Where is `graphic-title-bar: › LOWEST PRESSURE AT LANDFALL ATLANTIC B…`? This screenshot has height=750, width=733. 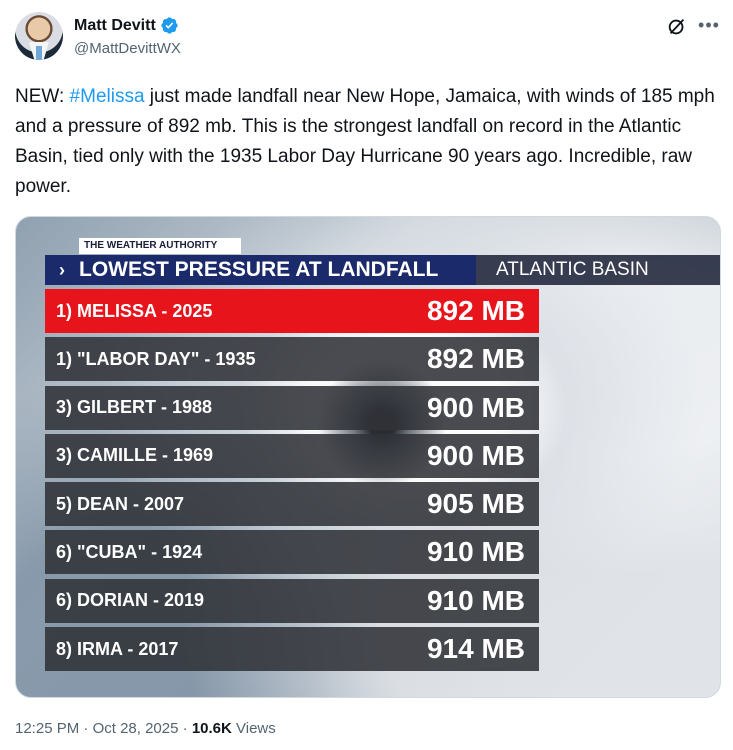
graphic-title-bar: › LOWEST PRESSURE AT LANDFALL ATLANTIC B… is located at coordinates (382, 270).